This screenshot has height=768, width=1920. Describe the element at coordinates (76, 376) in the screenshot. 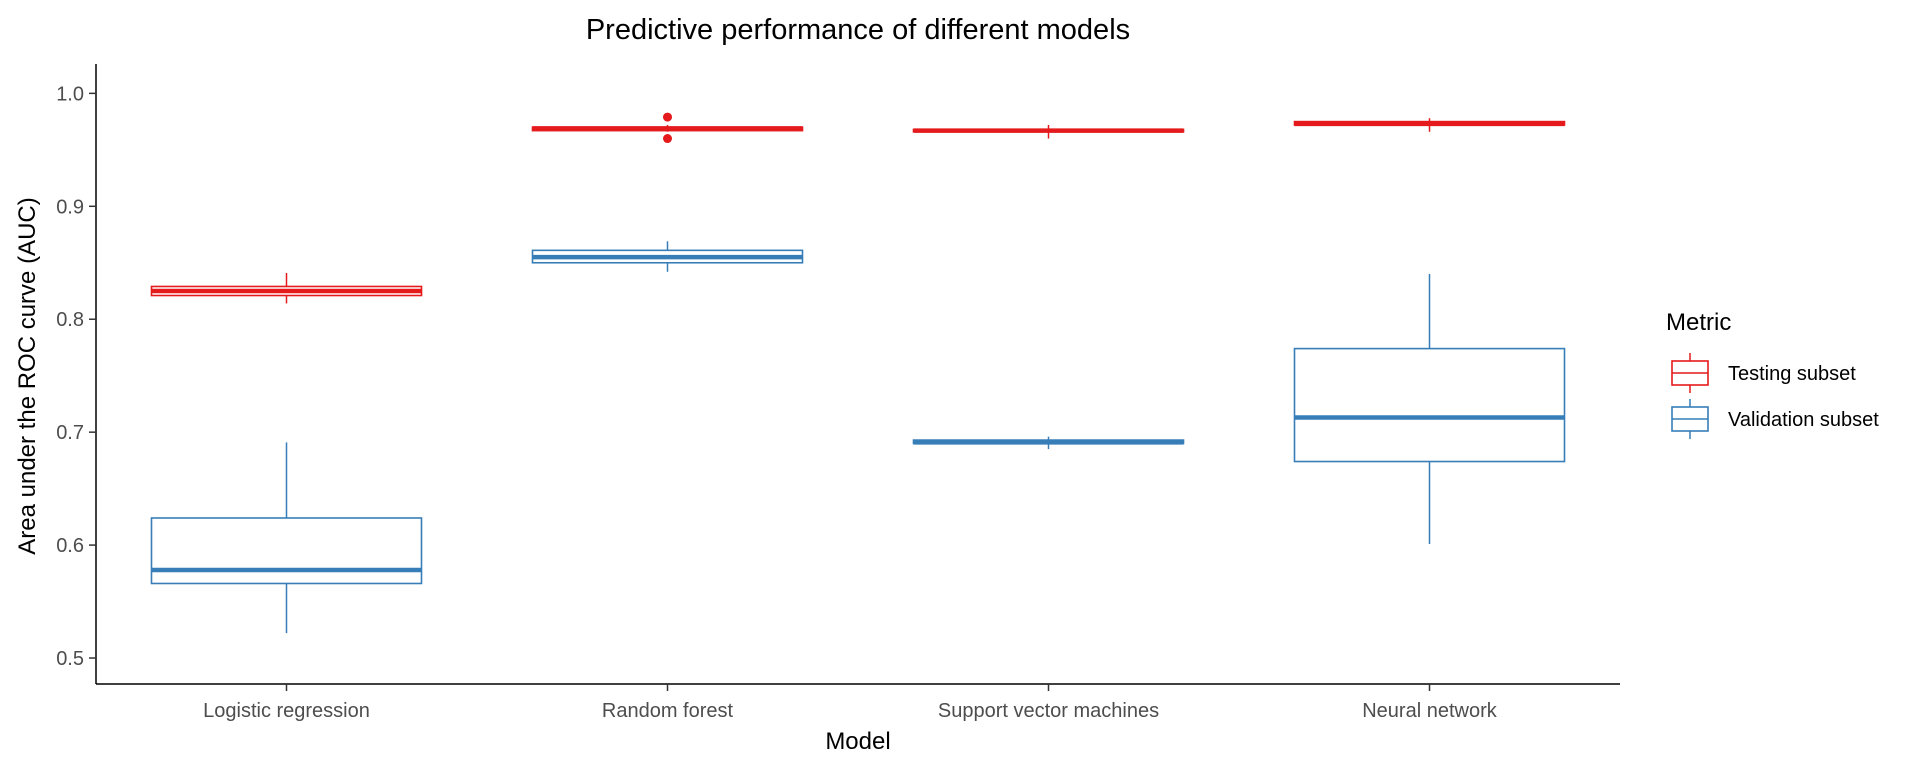

I see `y-axis-ticks: 0.5 0.6 0.7 0.8 0.9 1.0` at that location.